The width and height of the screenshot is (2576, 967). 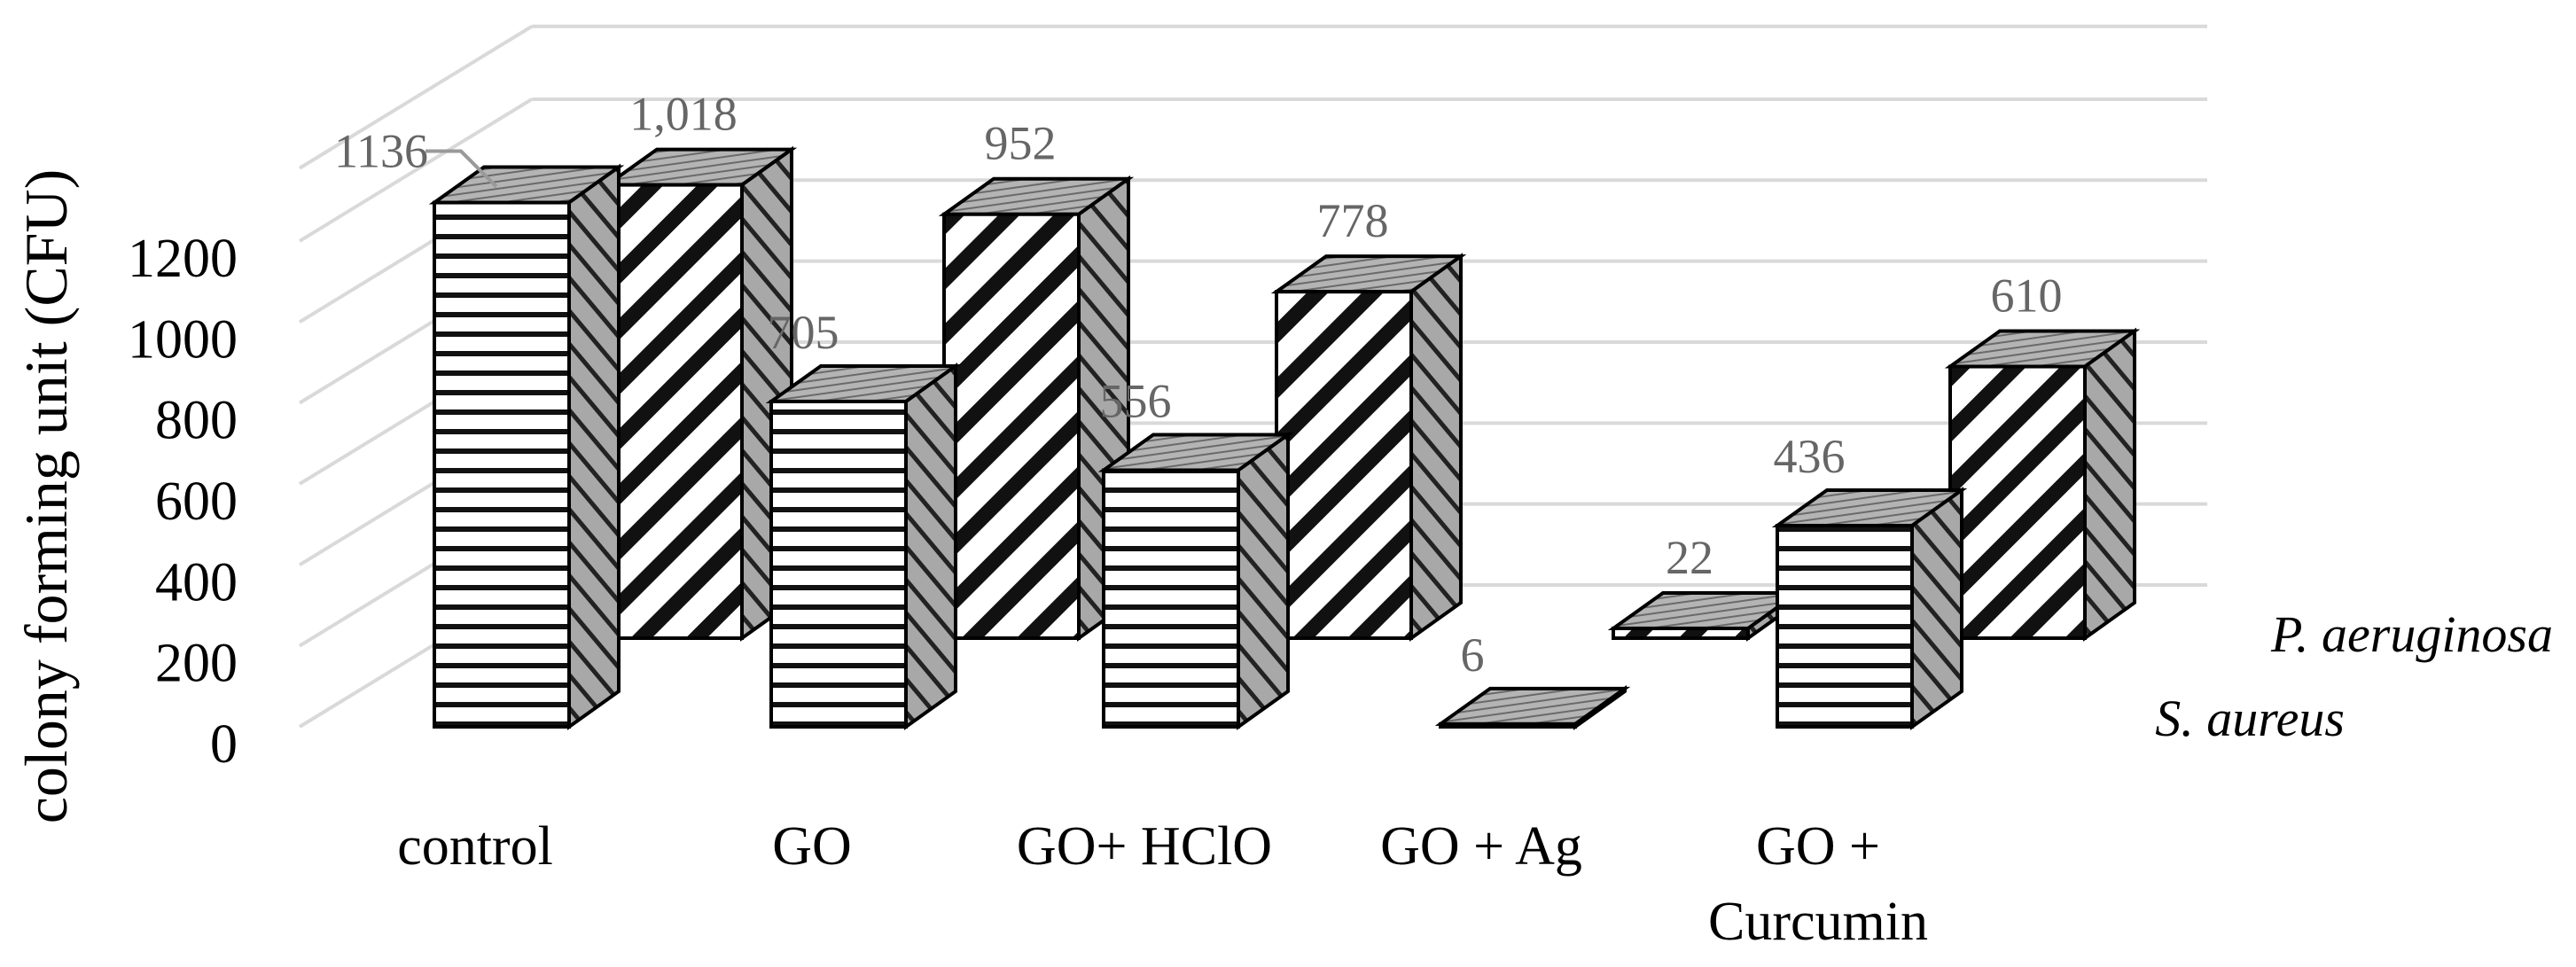 What do you see at coordinates (1810, 456) in the screenshot?
I see `data-label-s-aureus: 436` at bounding box center [1810, 456].